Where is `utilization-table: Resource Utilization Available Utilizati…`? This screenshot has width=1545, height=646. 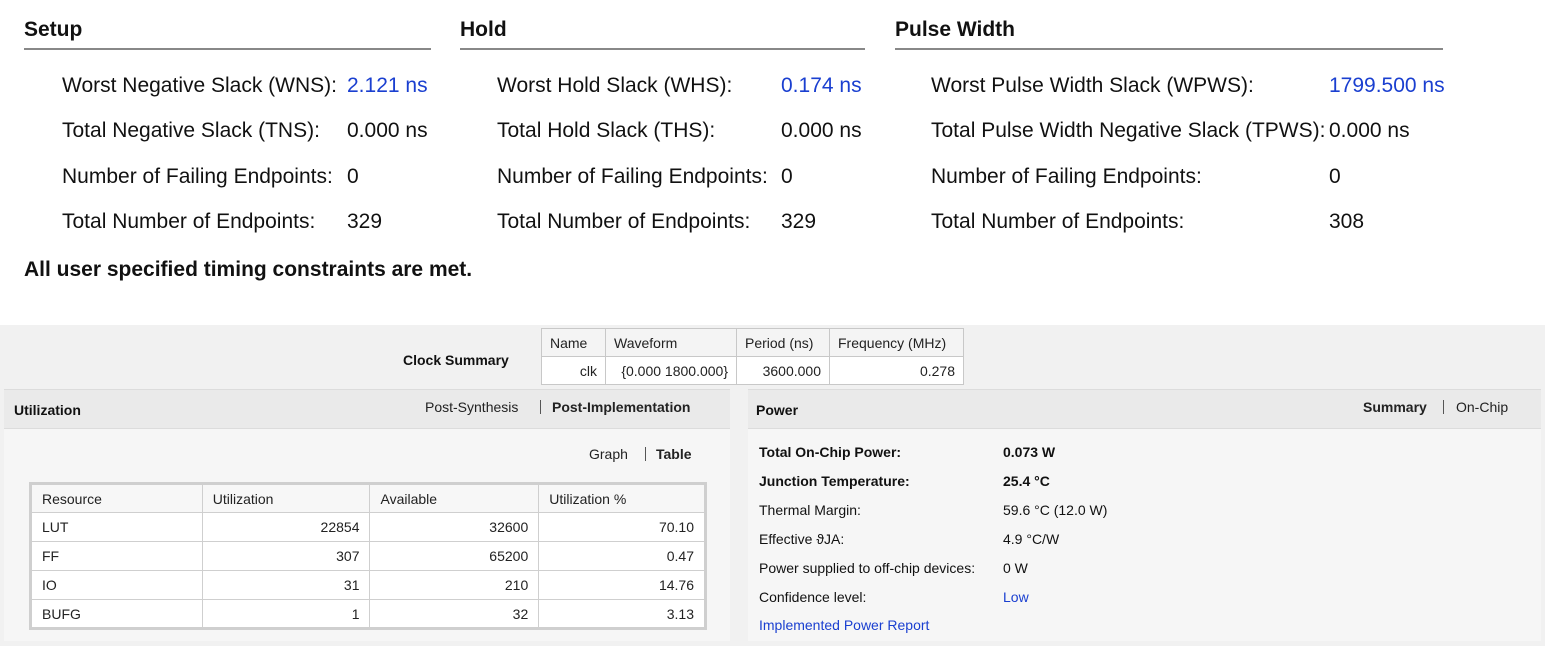 utilization-table: Resource Utilization Available Utilizati… is located at coordinates (368, 556).